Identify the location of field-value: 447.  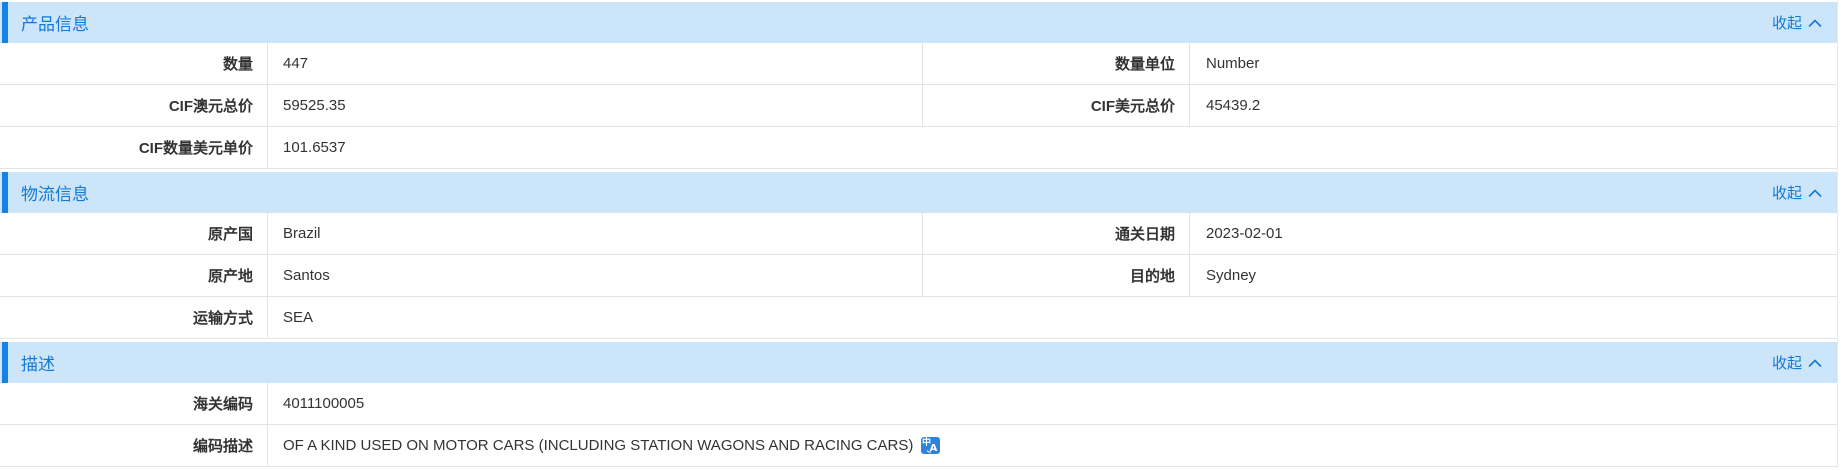
(296, 63).